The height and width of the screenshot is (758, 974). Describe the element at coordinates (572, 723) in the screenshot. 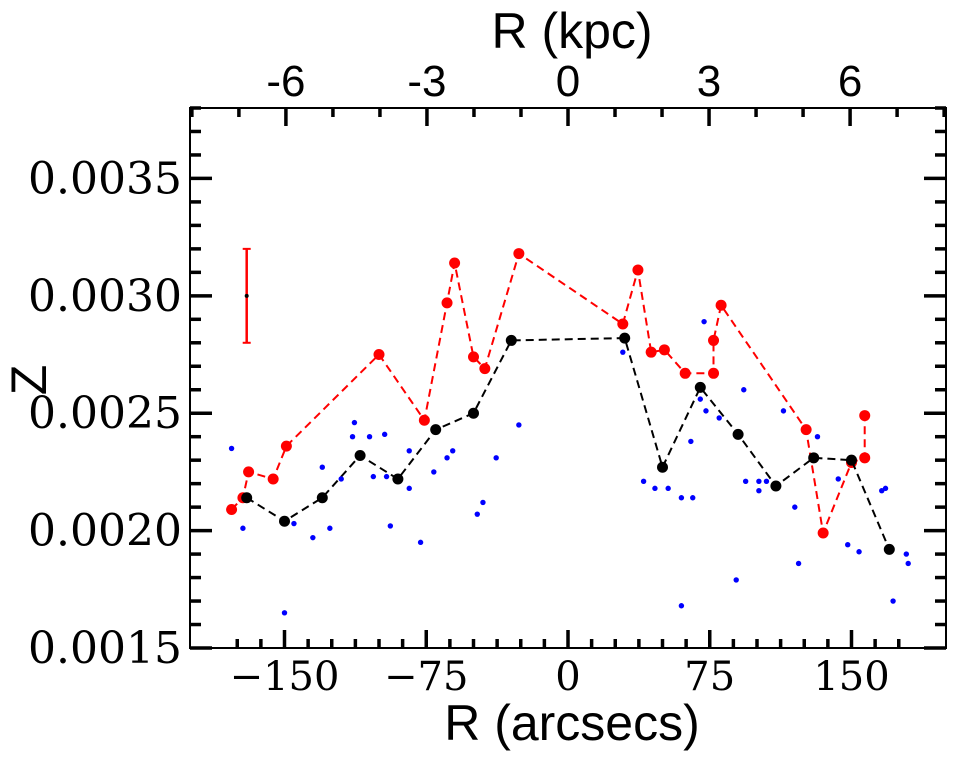

I see `x-axis-label: R (arcsecs)` at that location.